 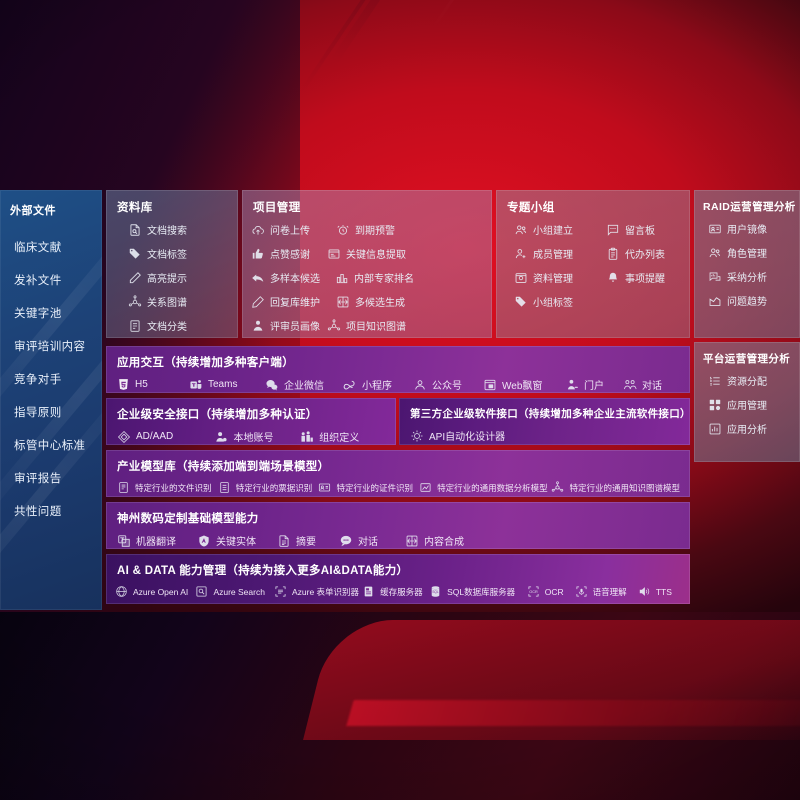 I want to click on library-item-label: 文档标签, so click(x=167, y=255).